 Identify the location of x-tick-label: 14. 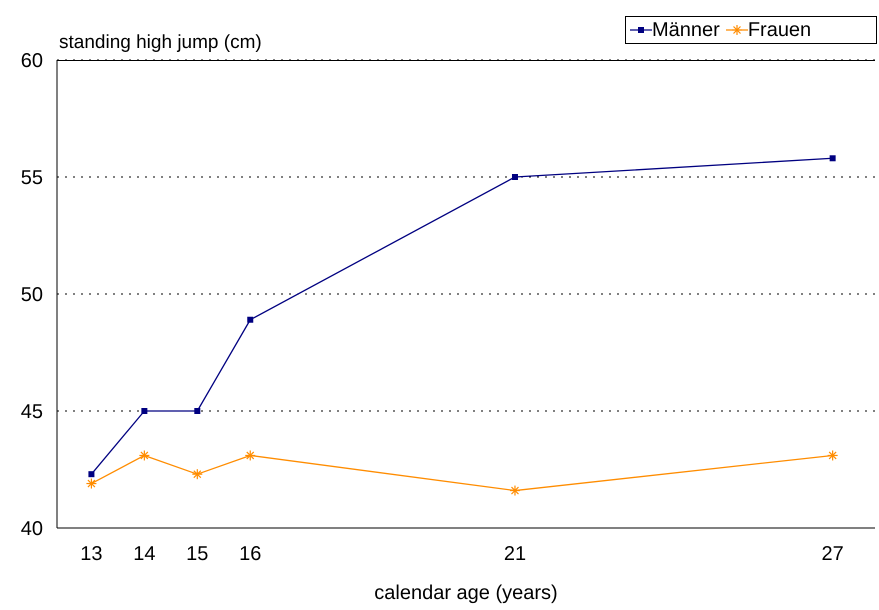
(144, 554).